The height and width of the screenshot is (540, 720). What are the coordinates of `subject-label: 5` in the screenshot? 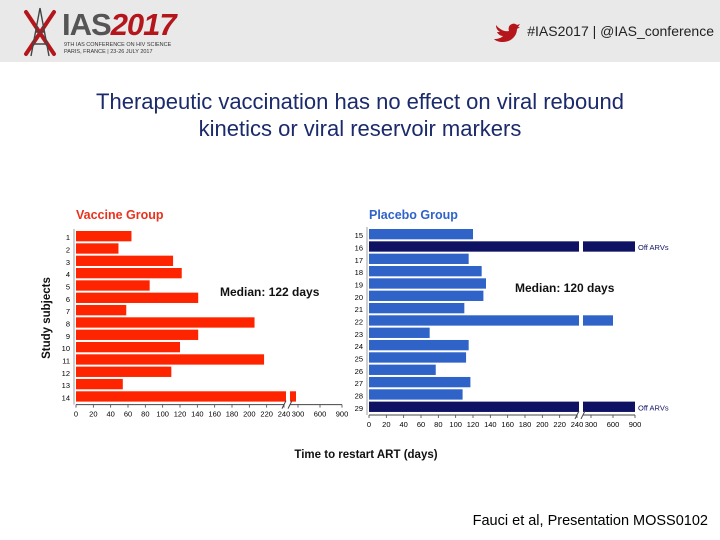 It's located at (68, 286).